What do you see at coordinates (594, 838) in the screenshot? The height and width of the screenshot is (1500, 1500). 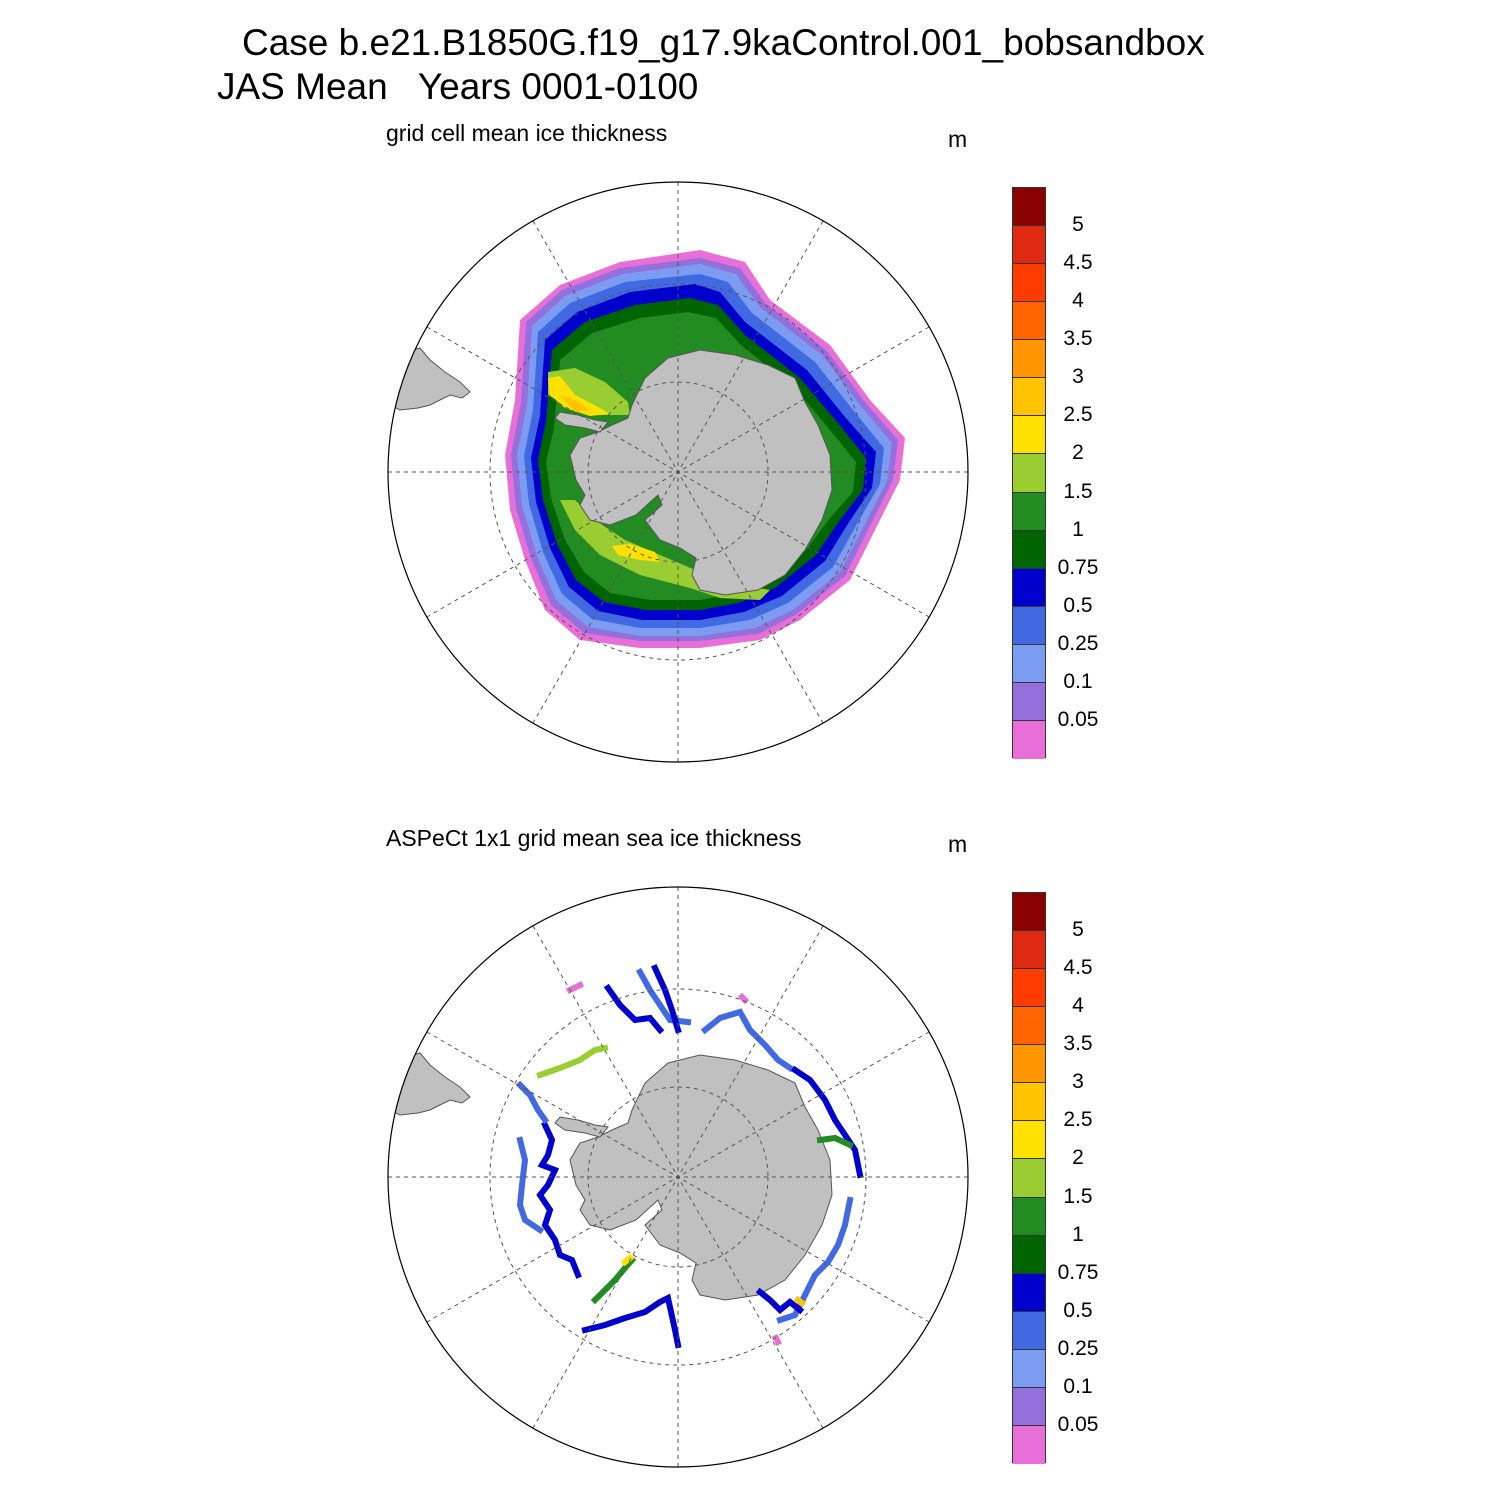 I see `panel2-title: ASPeCt 1x1 grid mean sea ice thickness` at bounding box center [594, 838].